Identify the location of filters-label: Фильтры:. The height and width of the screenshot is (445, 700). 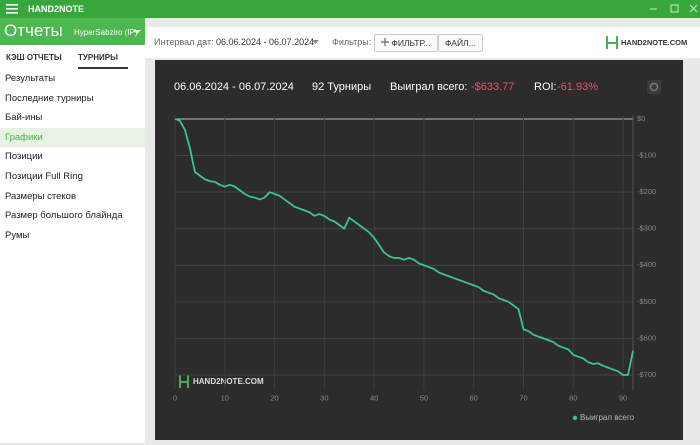
(352, 42).